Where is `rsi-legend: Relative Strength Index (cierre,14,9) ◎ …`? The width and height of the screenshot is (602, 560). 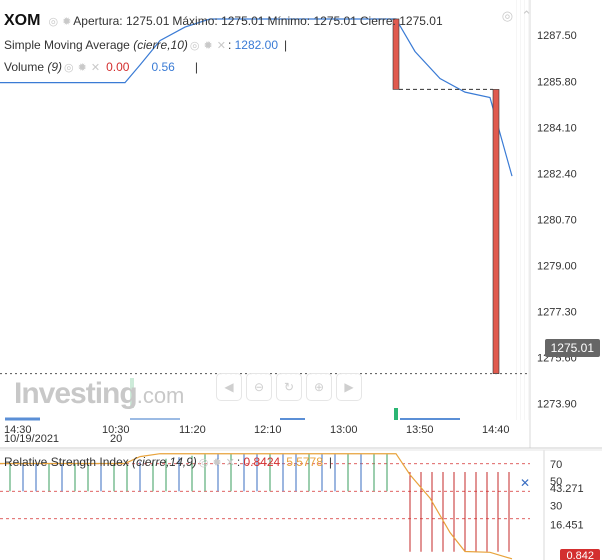
rsi-legend: Relative Strength Index (cierre,14,9) ◎ … is located at coordinates (168, 462).